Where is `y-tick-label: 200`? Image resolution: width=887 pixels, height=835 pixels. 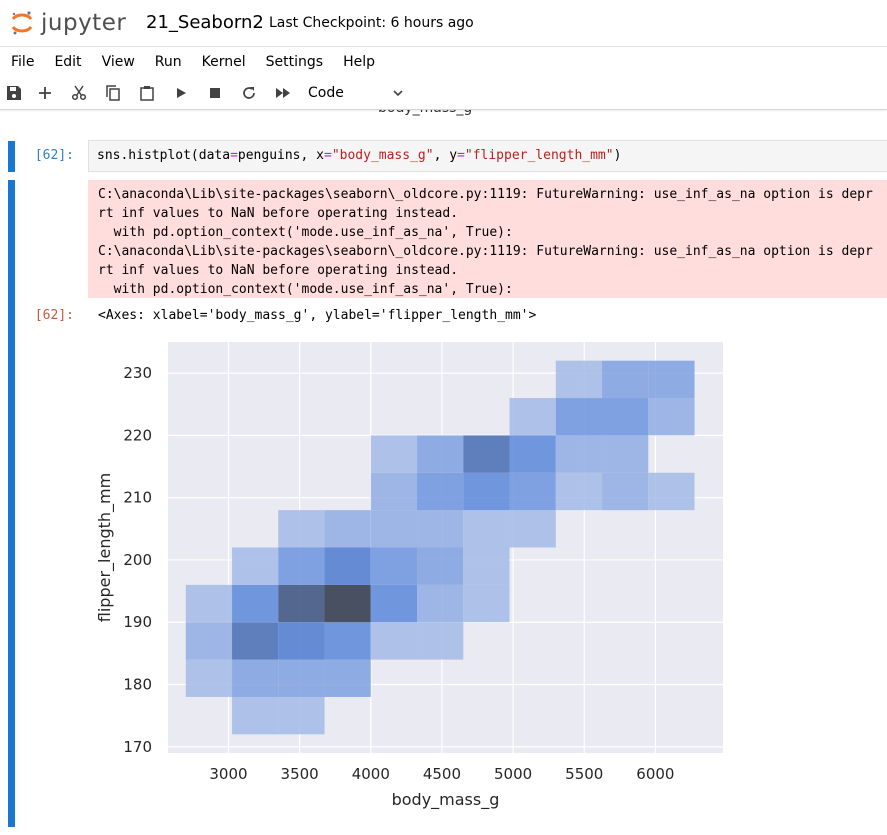 y-tick-label: 200 is located at coordinates (137, 560).